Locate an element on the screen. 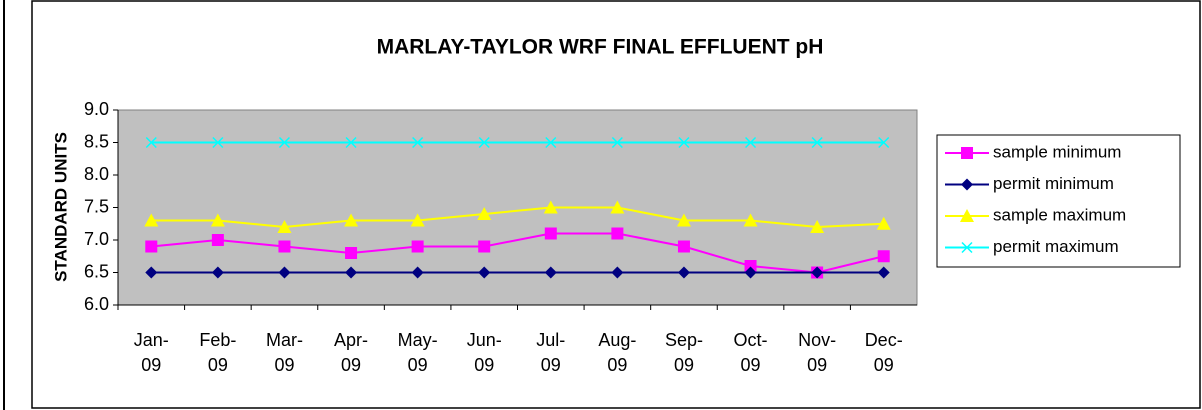 Image resolution: width=1202 pixels, height=410 pixels. y-tick-label: 6.5 is located at coordinates (96, 271).